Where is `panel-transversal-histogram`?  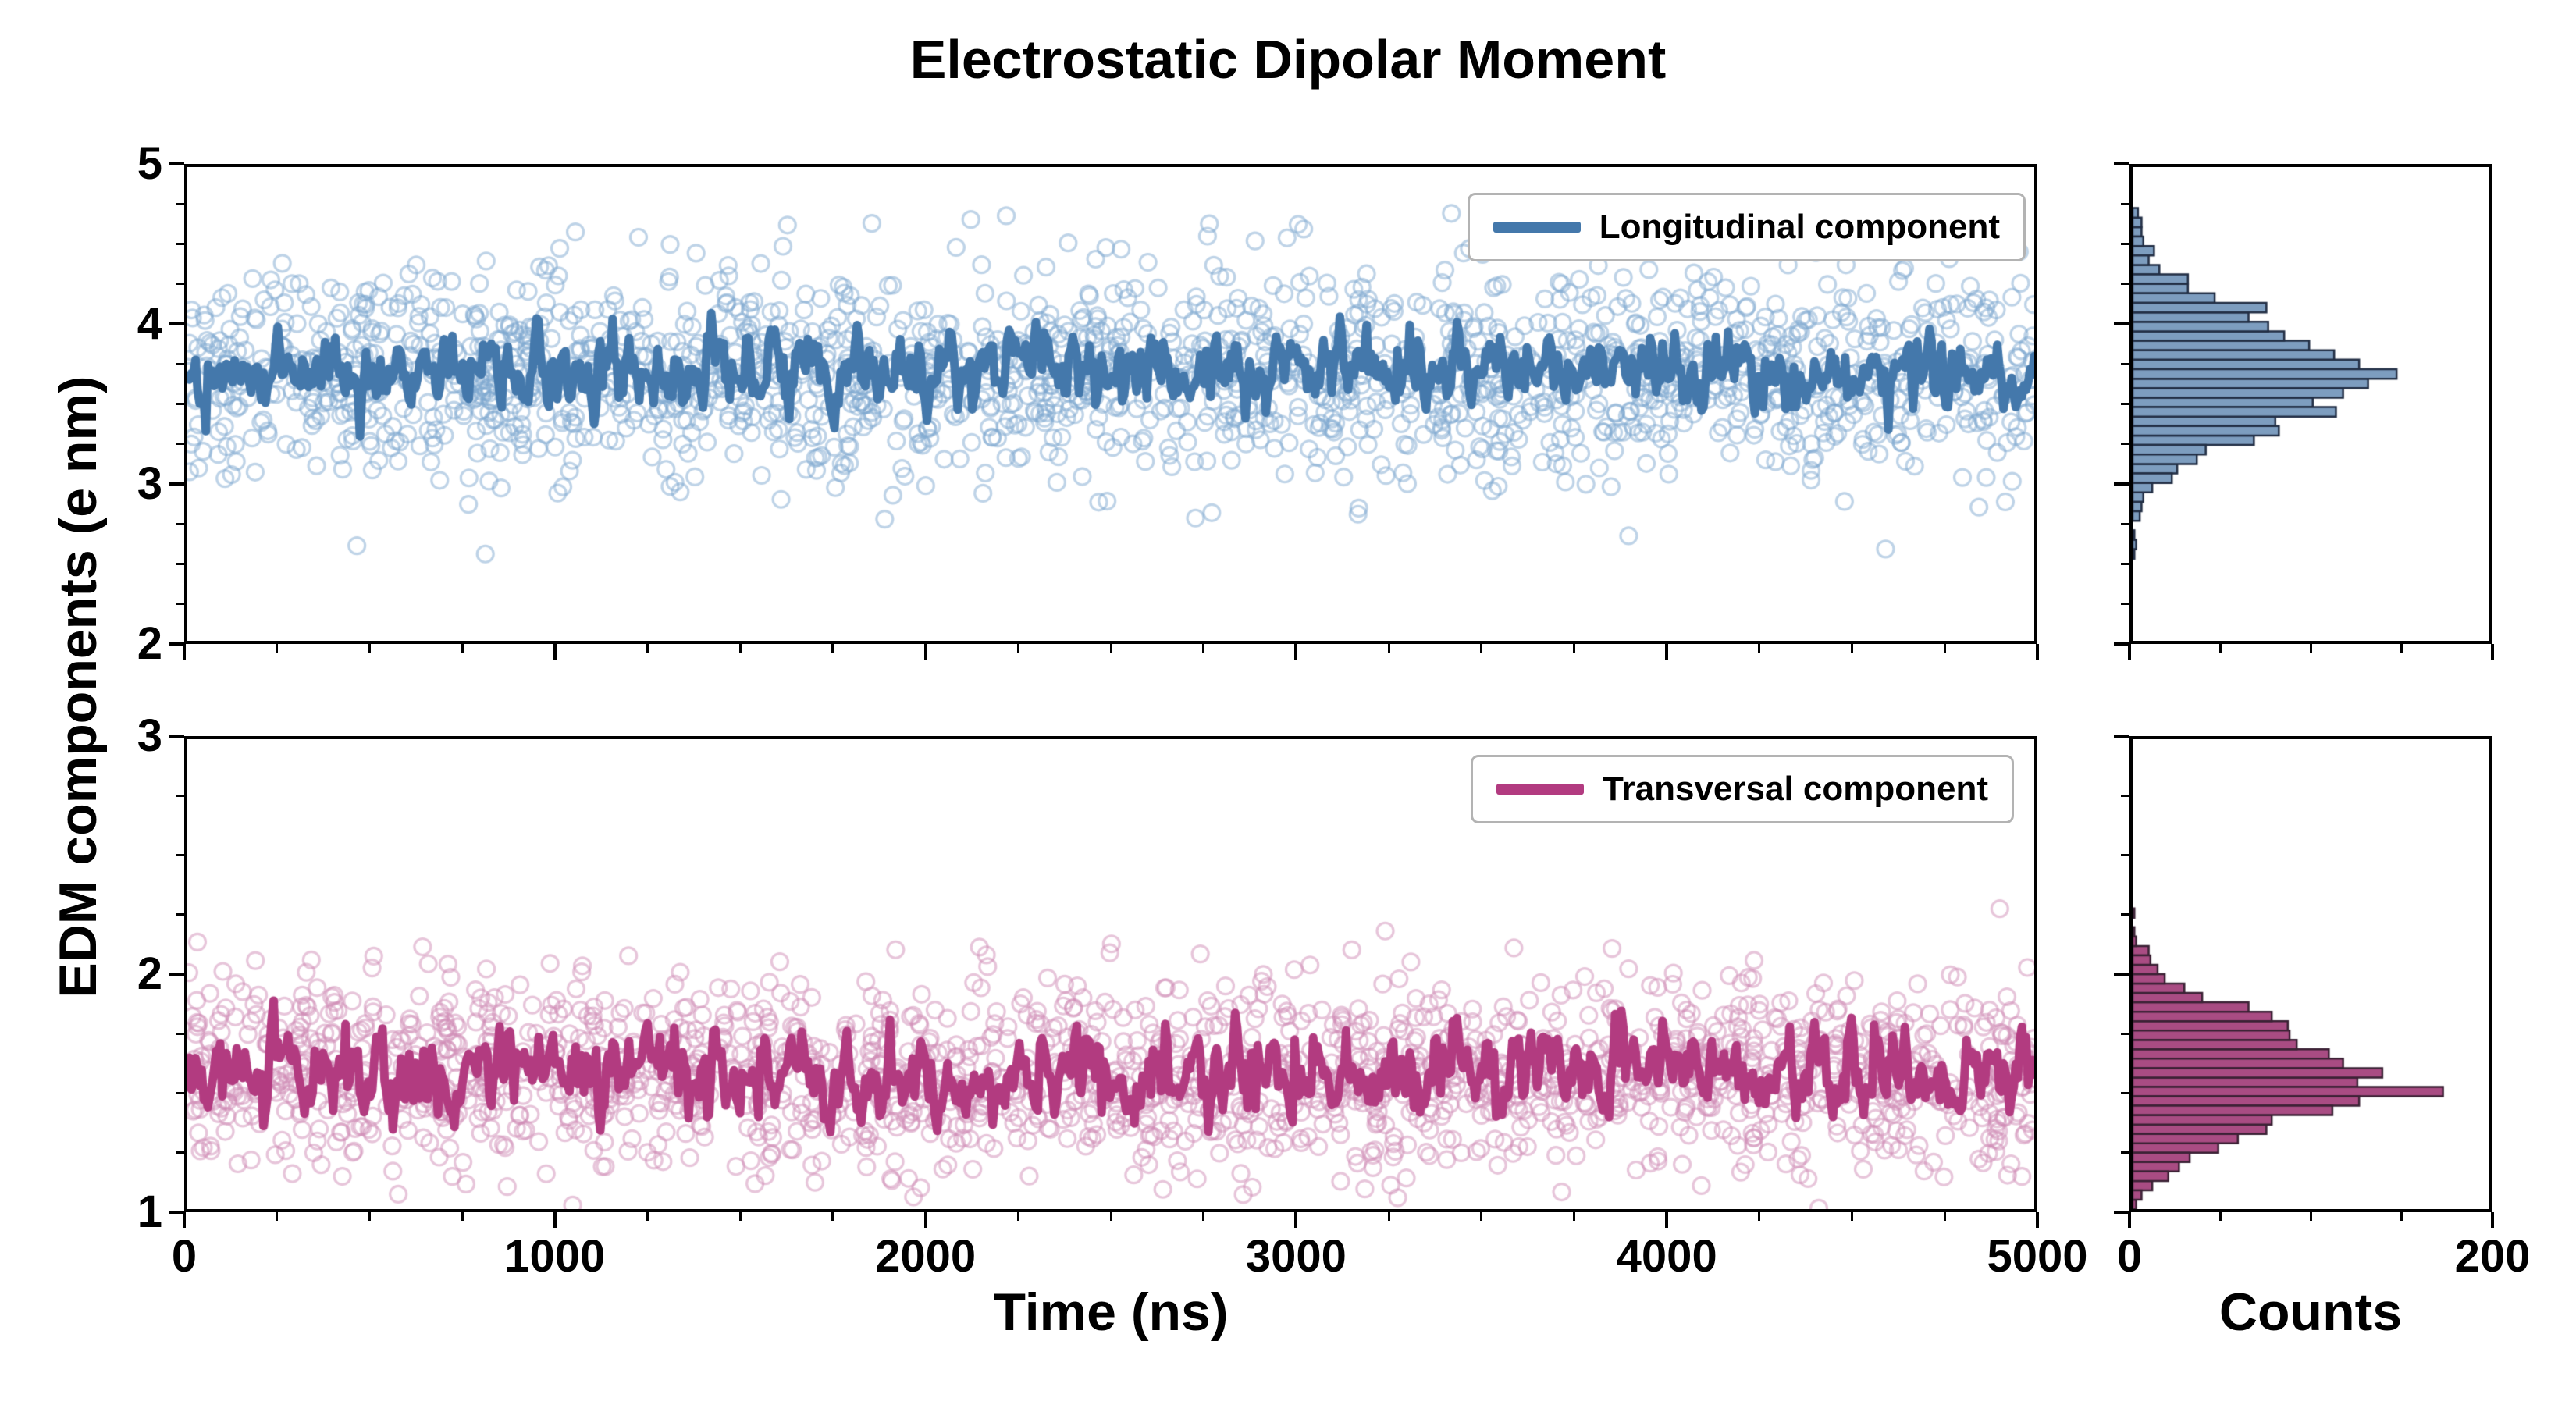
panel-transversal-histogram is located at coordinates (2310, 974).